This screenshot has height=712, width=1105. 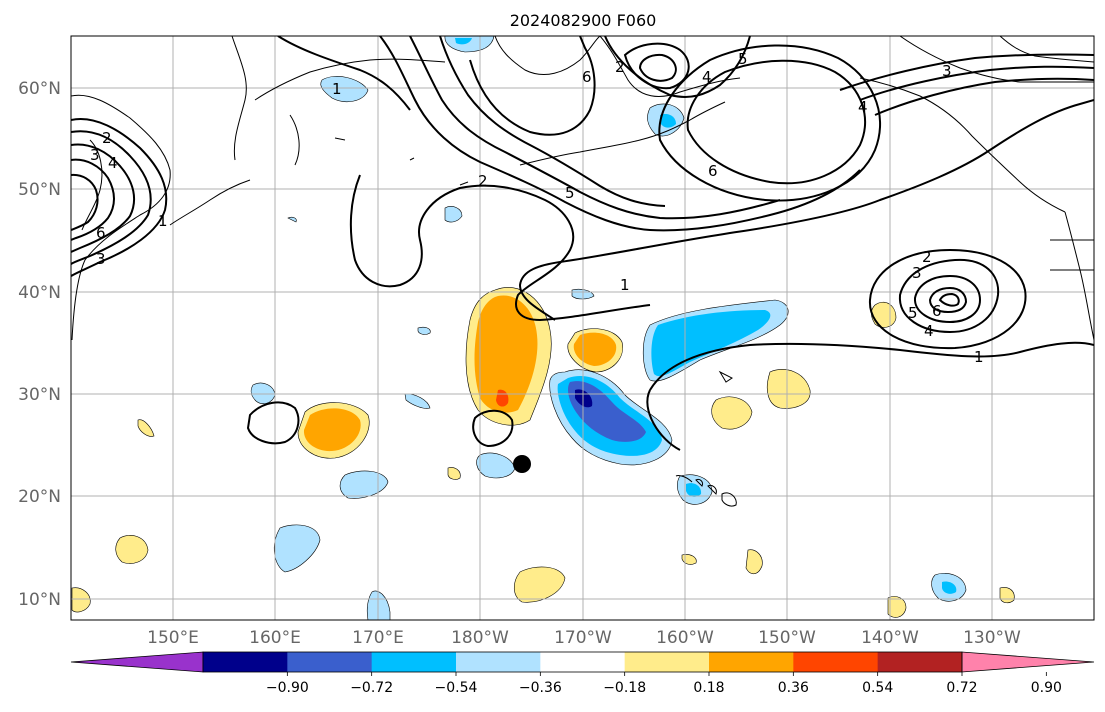 I want to click on lon-label: 150°W, so click(x=787, y=638).